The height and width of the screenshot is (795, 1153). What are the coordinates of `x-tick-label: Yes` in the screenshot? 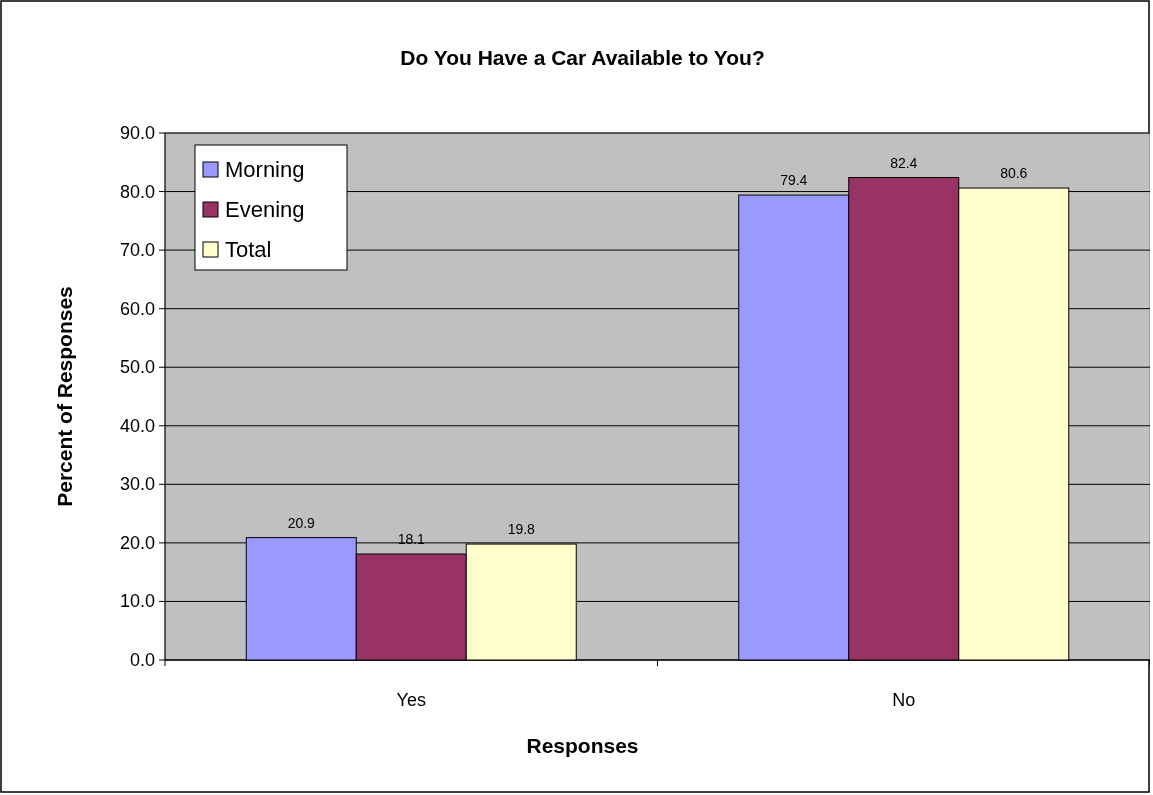 It's located at (411, 700).